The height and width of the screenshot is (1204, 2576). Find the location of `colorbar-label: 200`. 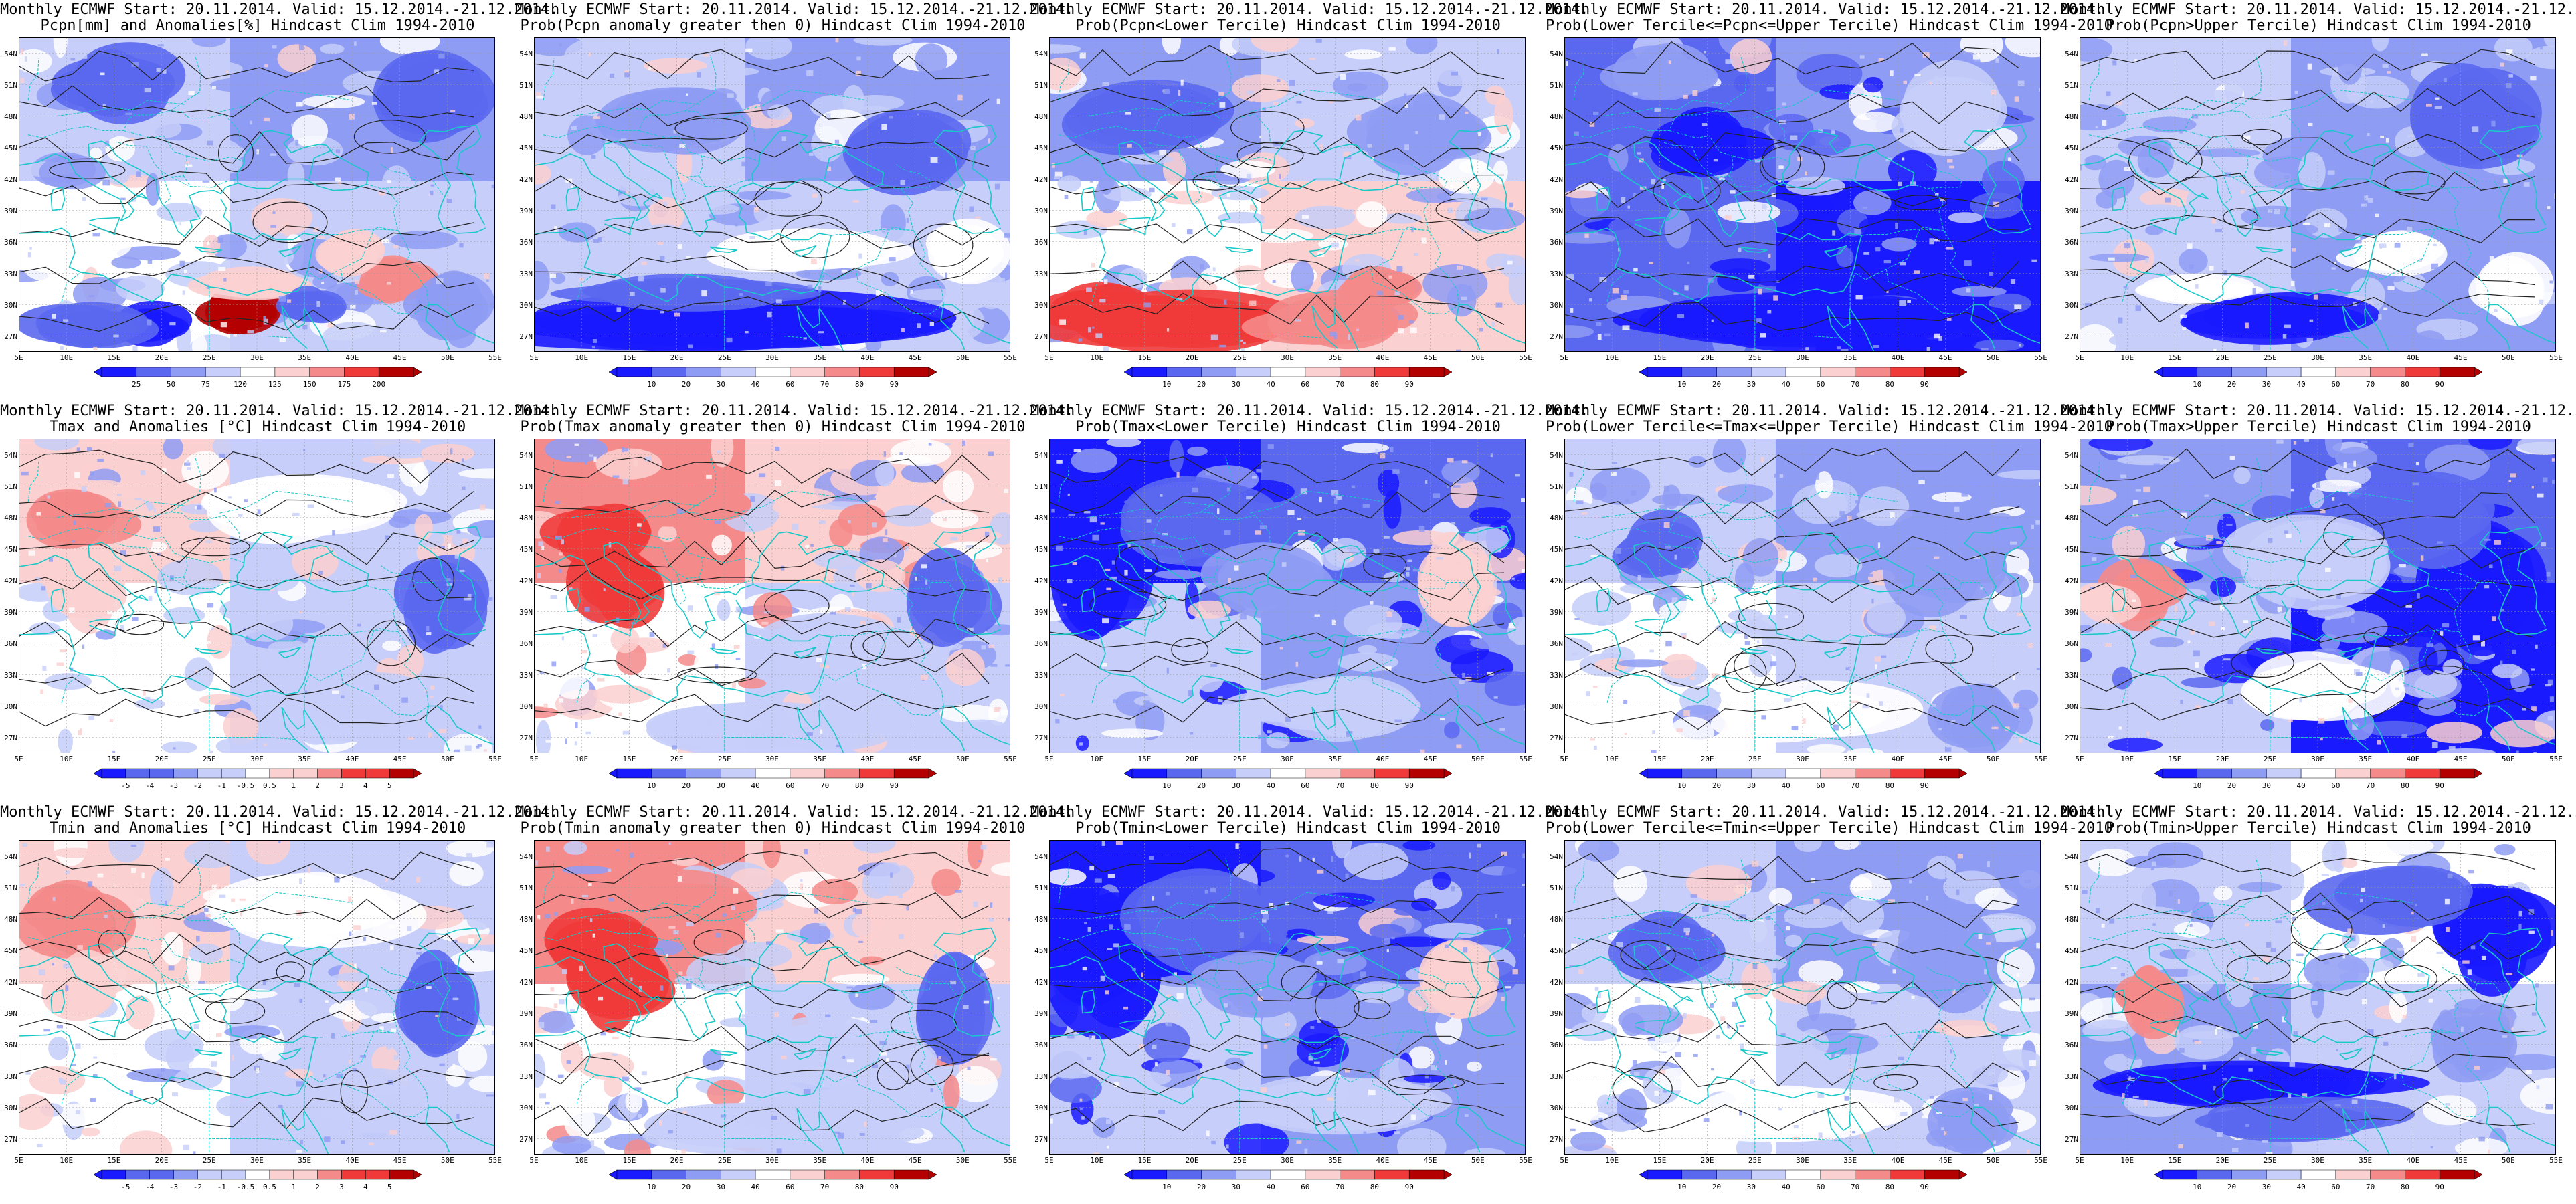

colorbar-label: 200 is located at coordinates (379, 384).